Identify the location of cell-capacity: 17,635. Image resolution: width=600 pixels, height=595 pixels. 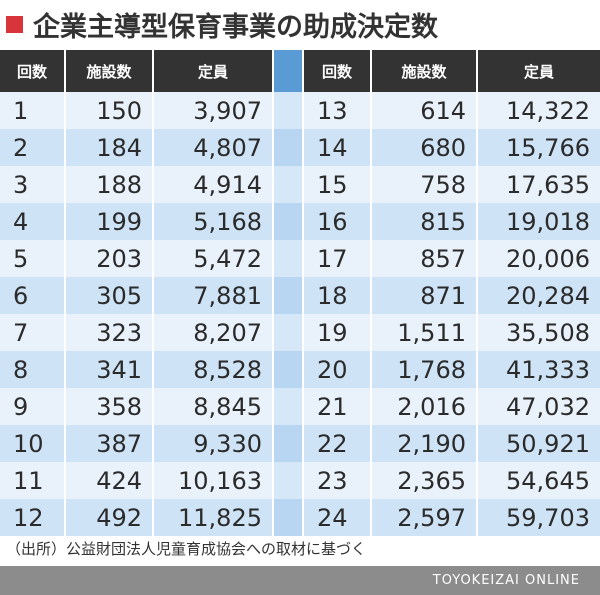
(548, 184).